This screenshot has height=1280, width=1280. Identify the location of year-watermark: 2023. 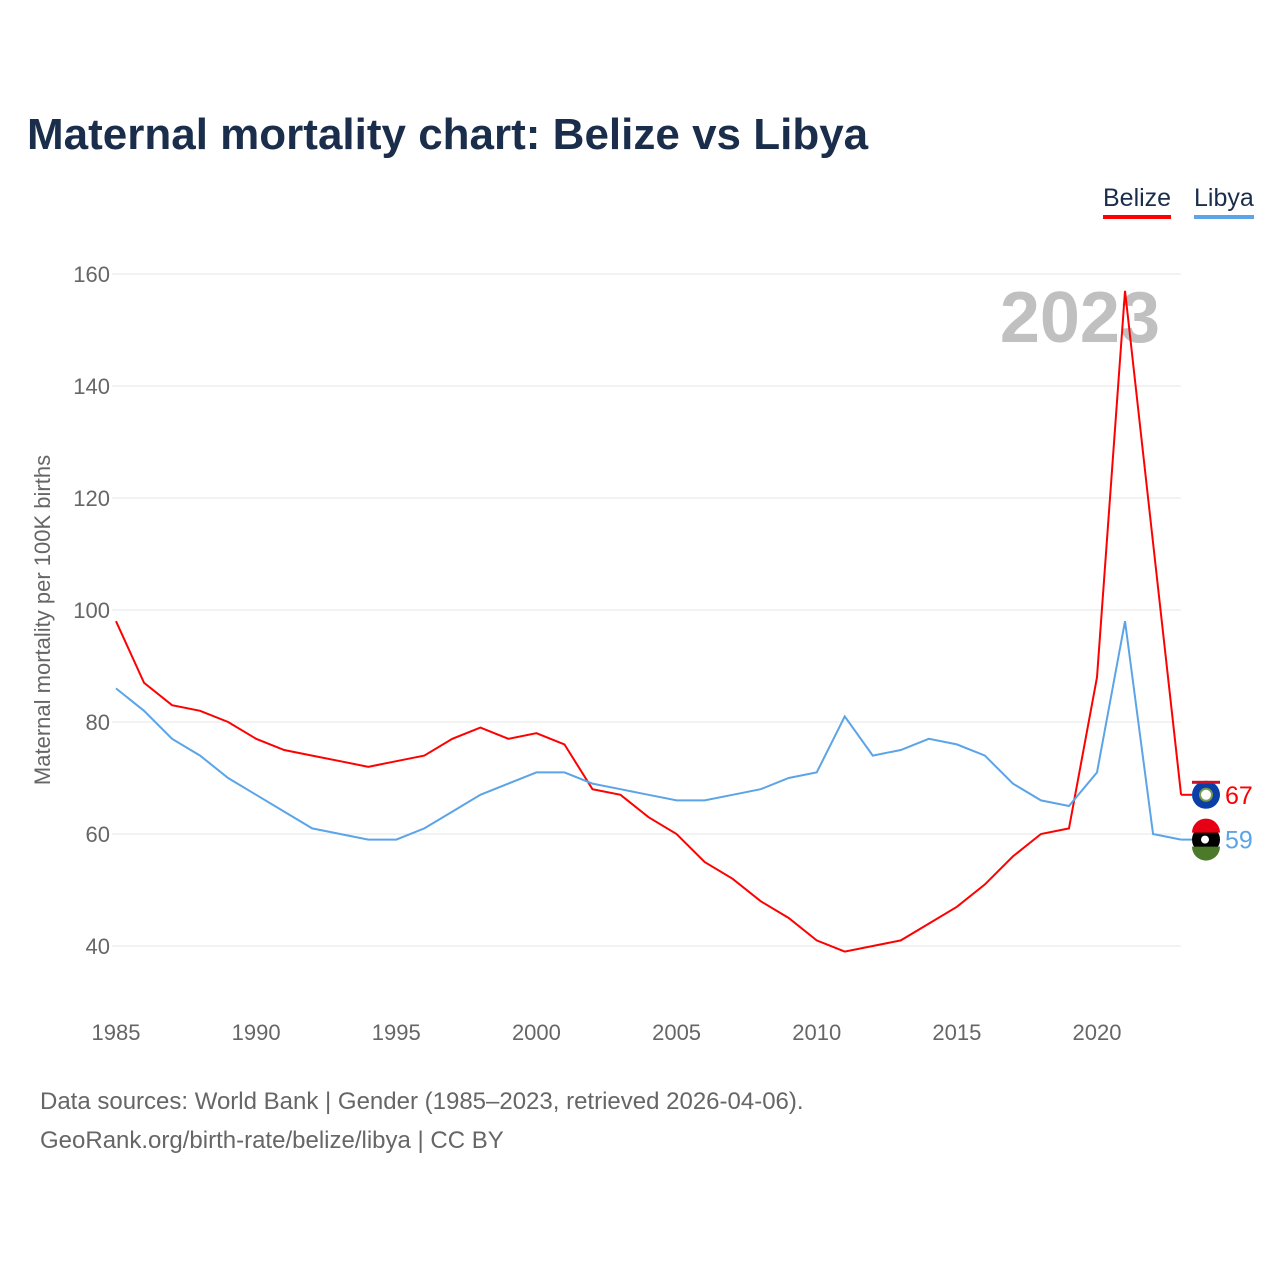
(1080, 318).